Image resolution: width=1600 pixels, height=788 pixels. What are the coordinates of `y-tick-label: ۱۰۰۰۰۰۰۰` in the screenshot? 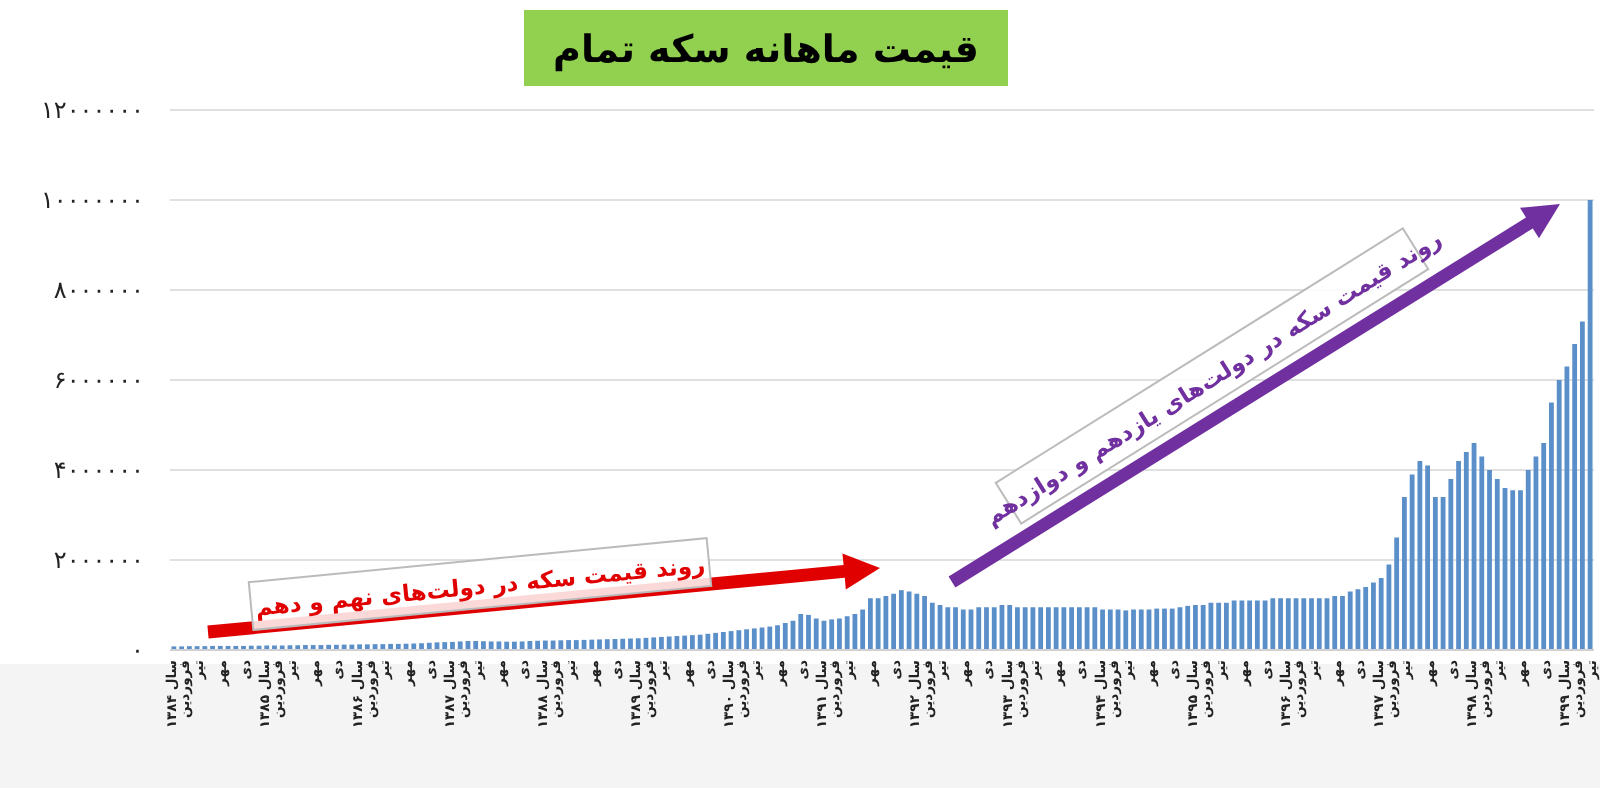 It's located at (92, 200).